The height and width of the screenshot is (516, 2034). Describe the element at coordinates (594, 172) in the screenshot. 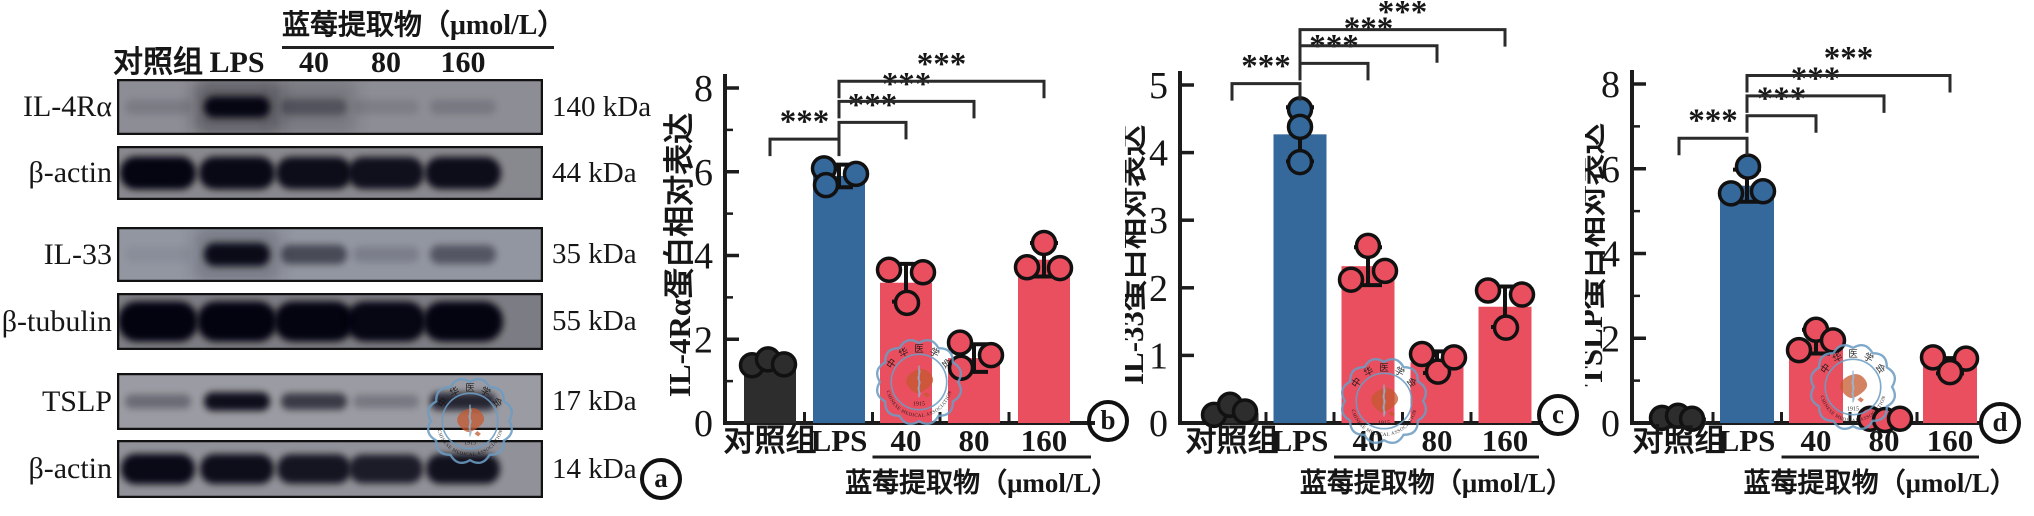

I see `kda-label-bactin-1: 44 kDa` at that location.